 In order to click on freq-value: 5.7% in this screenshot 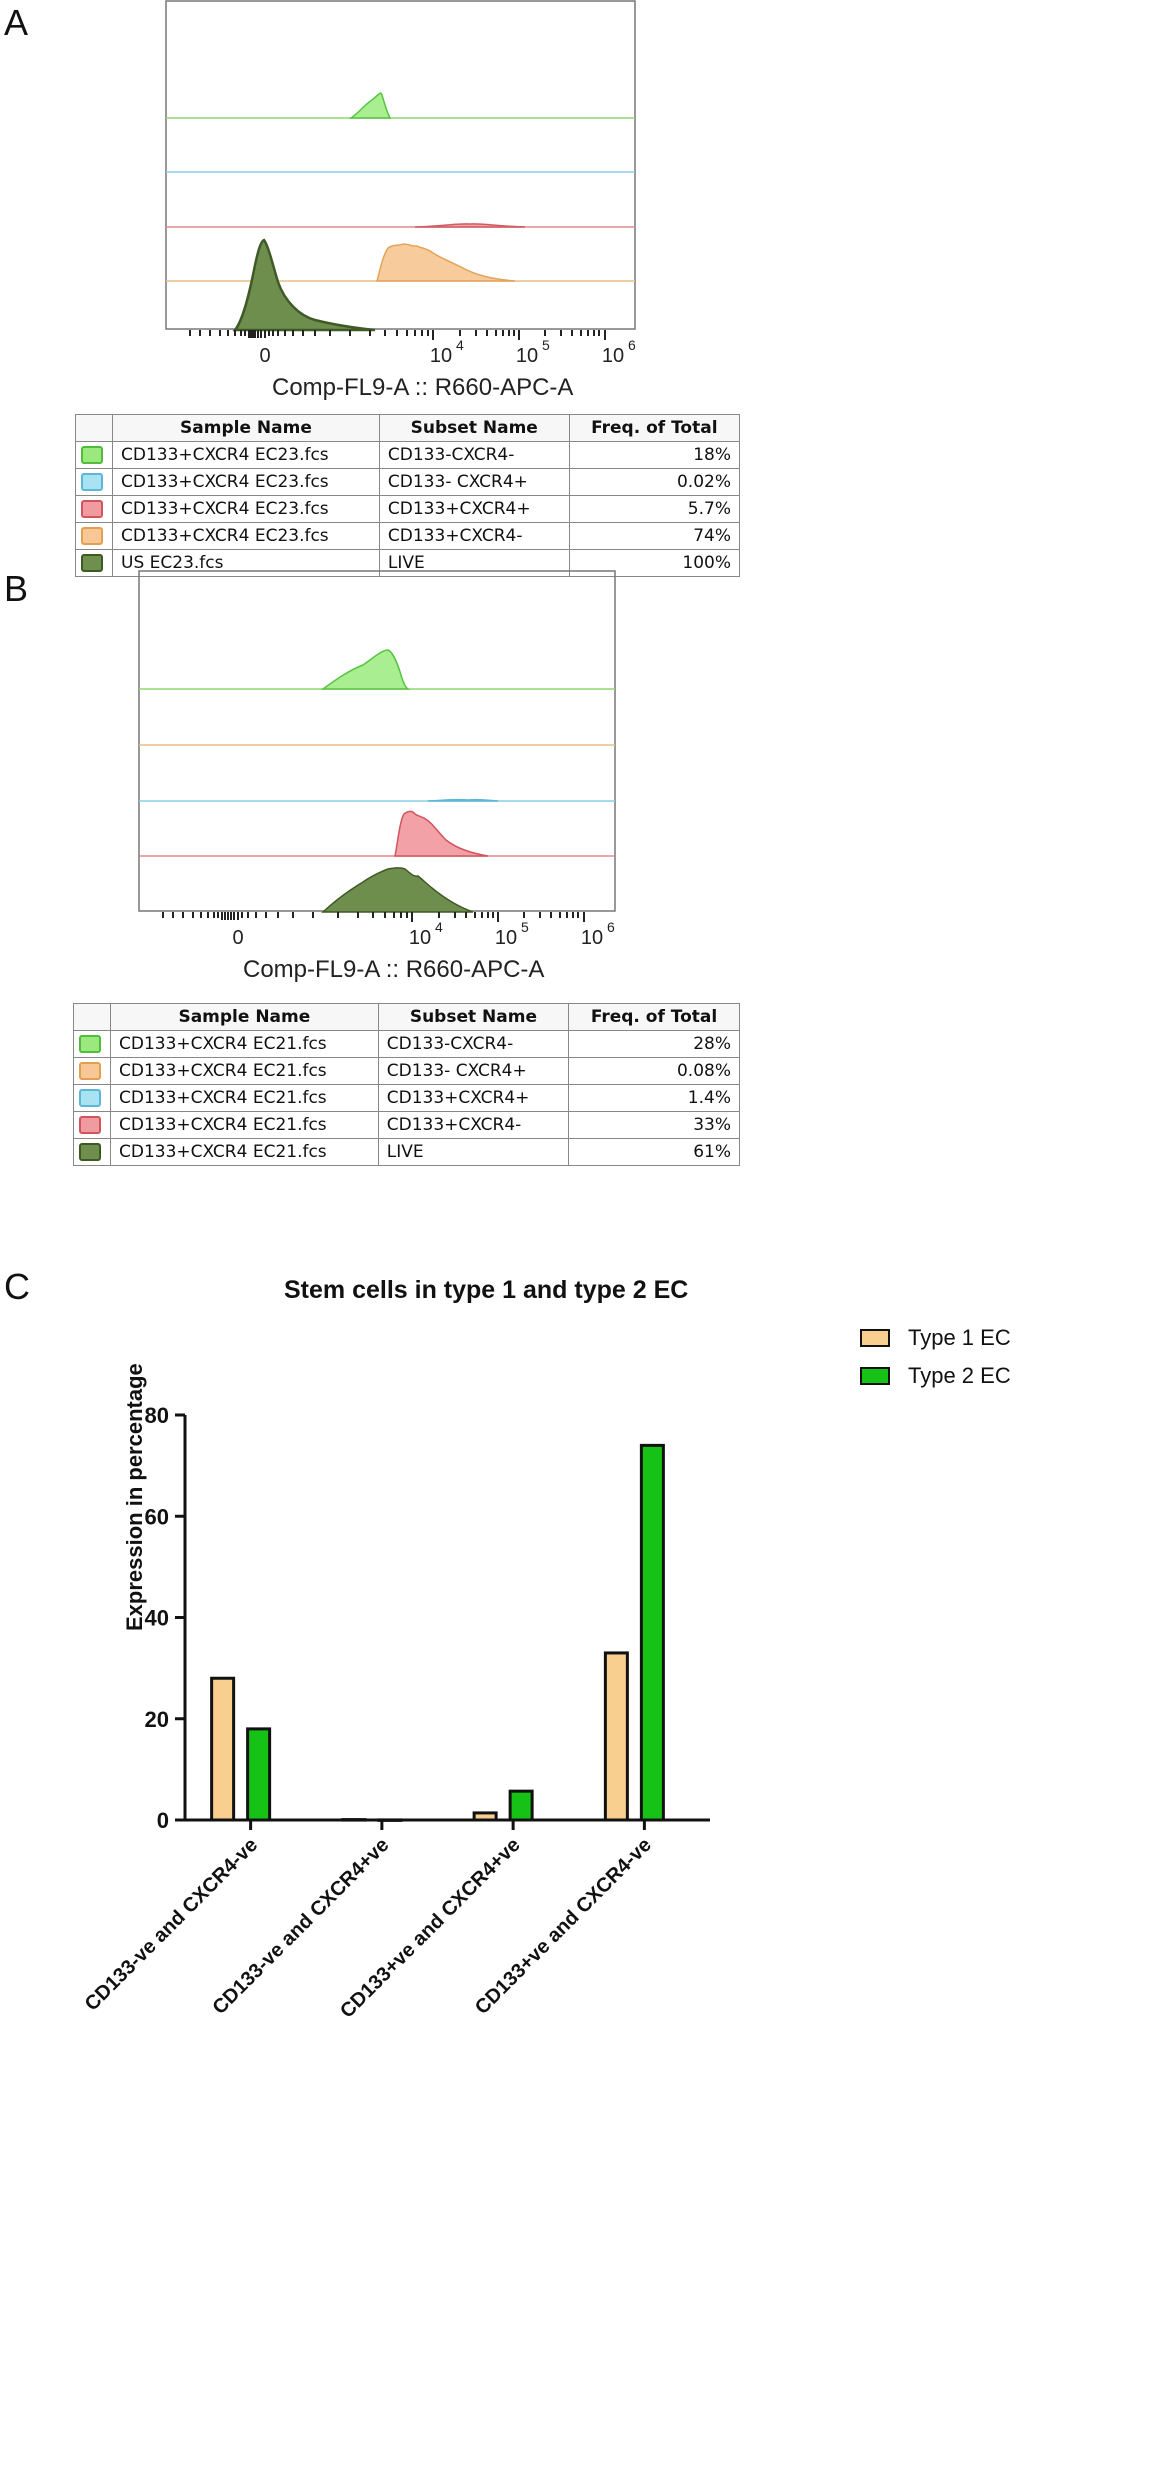, I will do `click(654, 509)`.